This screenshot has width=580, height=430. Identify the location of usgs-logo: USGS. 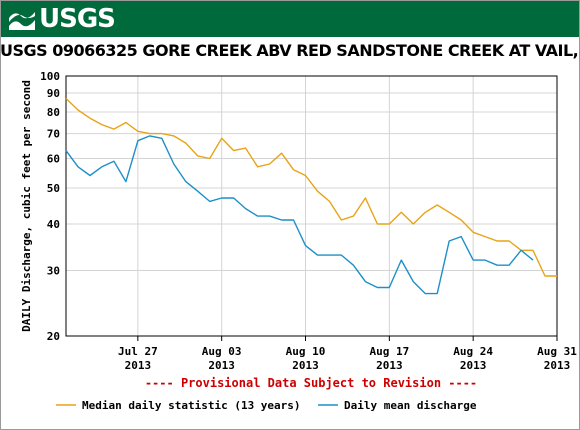
(61, 19).